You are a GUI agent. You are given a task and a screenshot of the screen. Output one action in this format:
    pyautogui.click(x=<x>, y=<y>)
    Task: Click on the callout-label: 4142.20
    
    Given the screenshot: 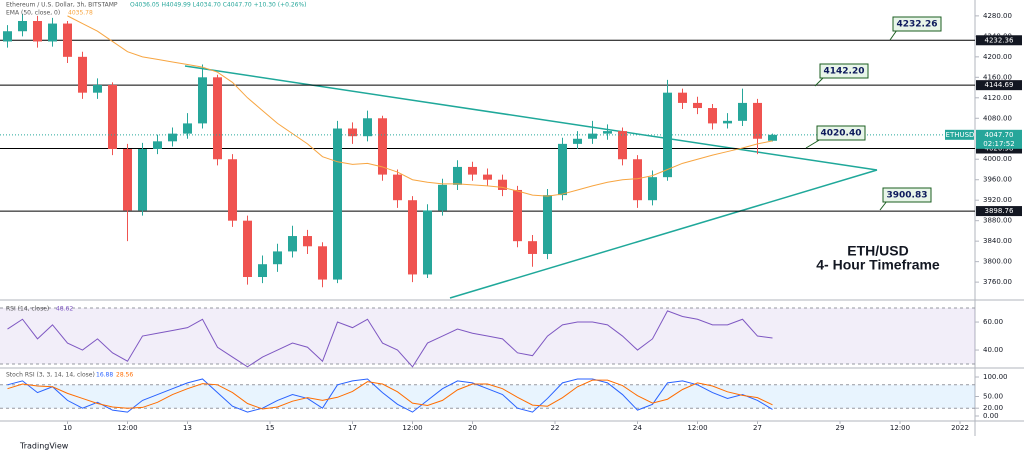 What is the action you would take?
    pyautogui.click(x=844, y=72)
    